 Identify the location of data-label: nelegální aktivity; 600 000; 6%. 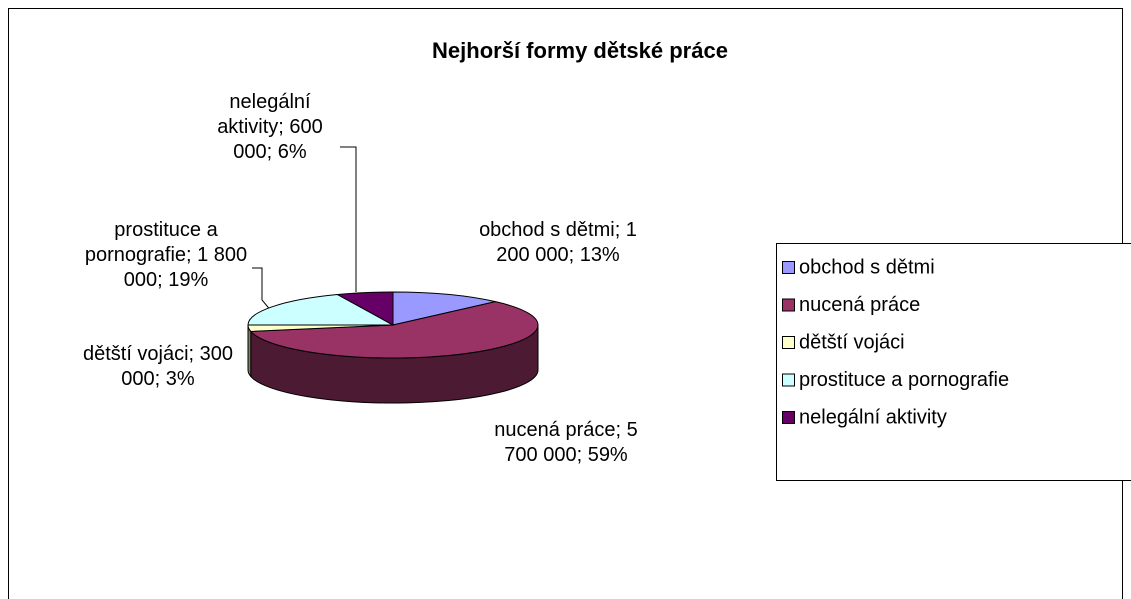
(270, 127).